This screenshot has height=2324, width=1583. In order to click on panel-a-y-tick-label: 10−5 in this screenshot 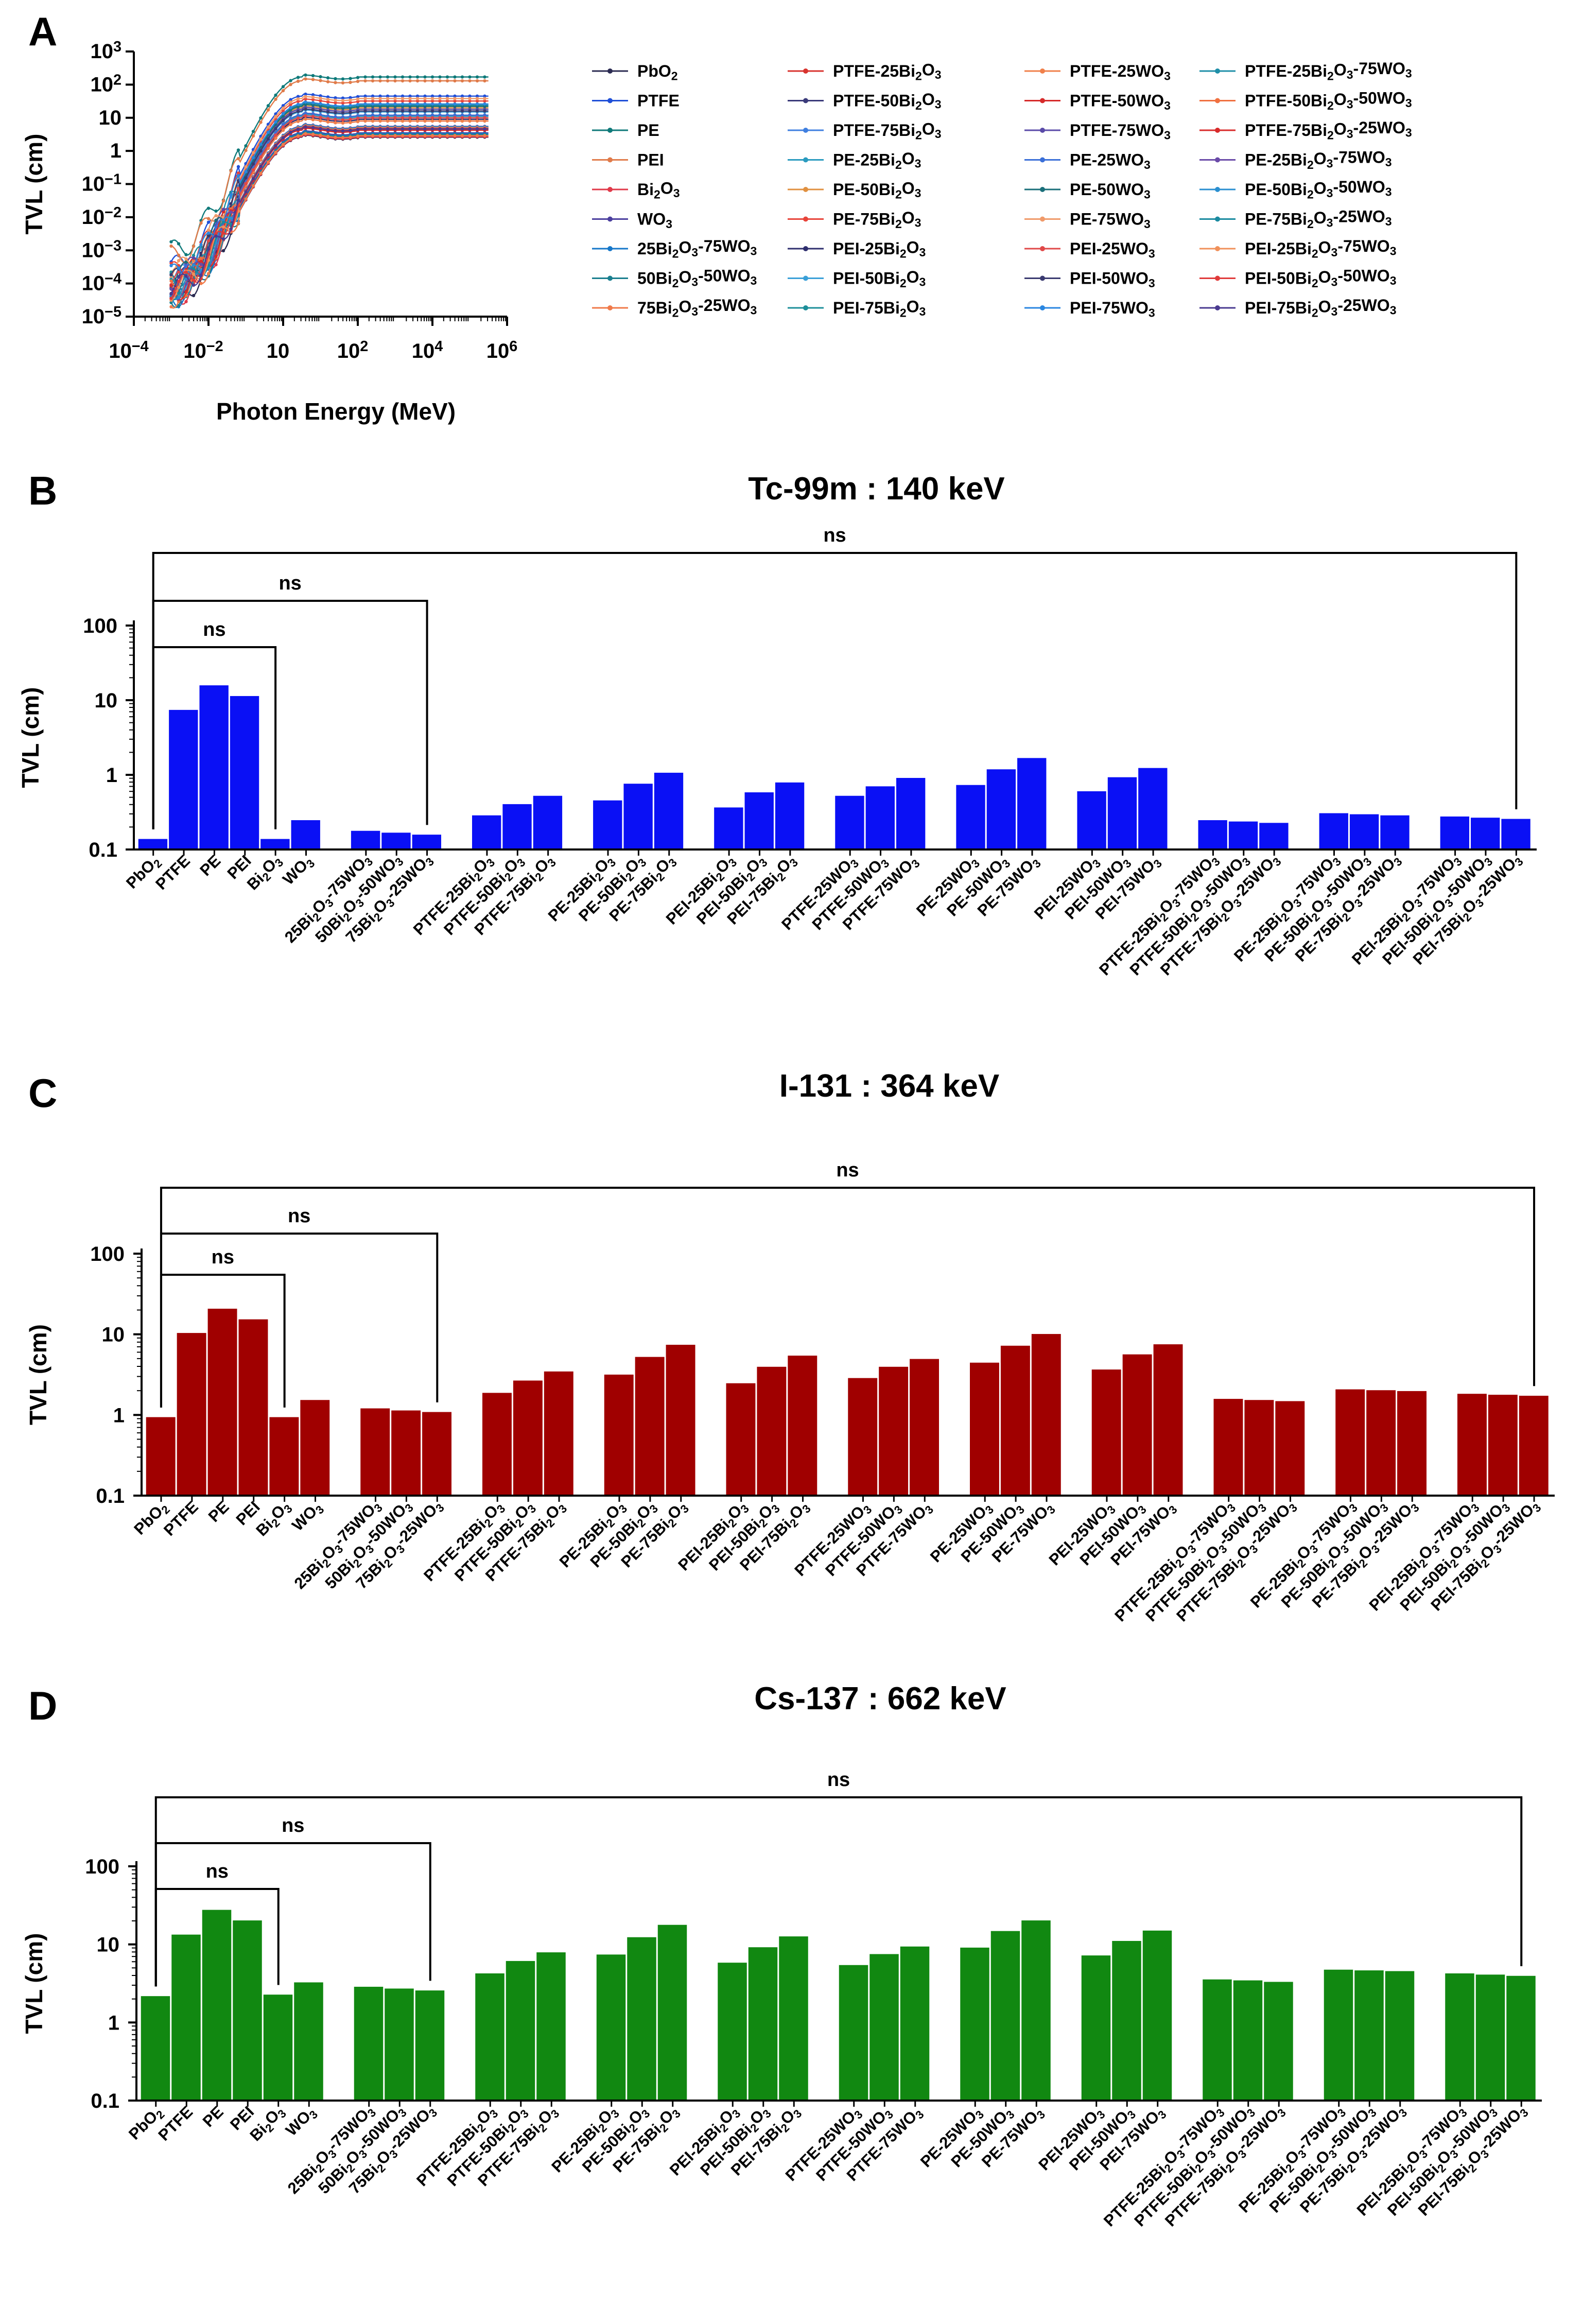, I will do `click(101, 316)`.